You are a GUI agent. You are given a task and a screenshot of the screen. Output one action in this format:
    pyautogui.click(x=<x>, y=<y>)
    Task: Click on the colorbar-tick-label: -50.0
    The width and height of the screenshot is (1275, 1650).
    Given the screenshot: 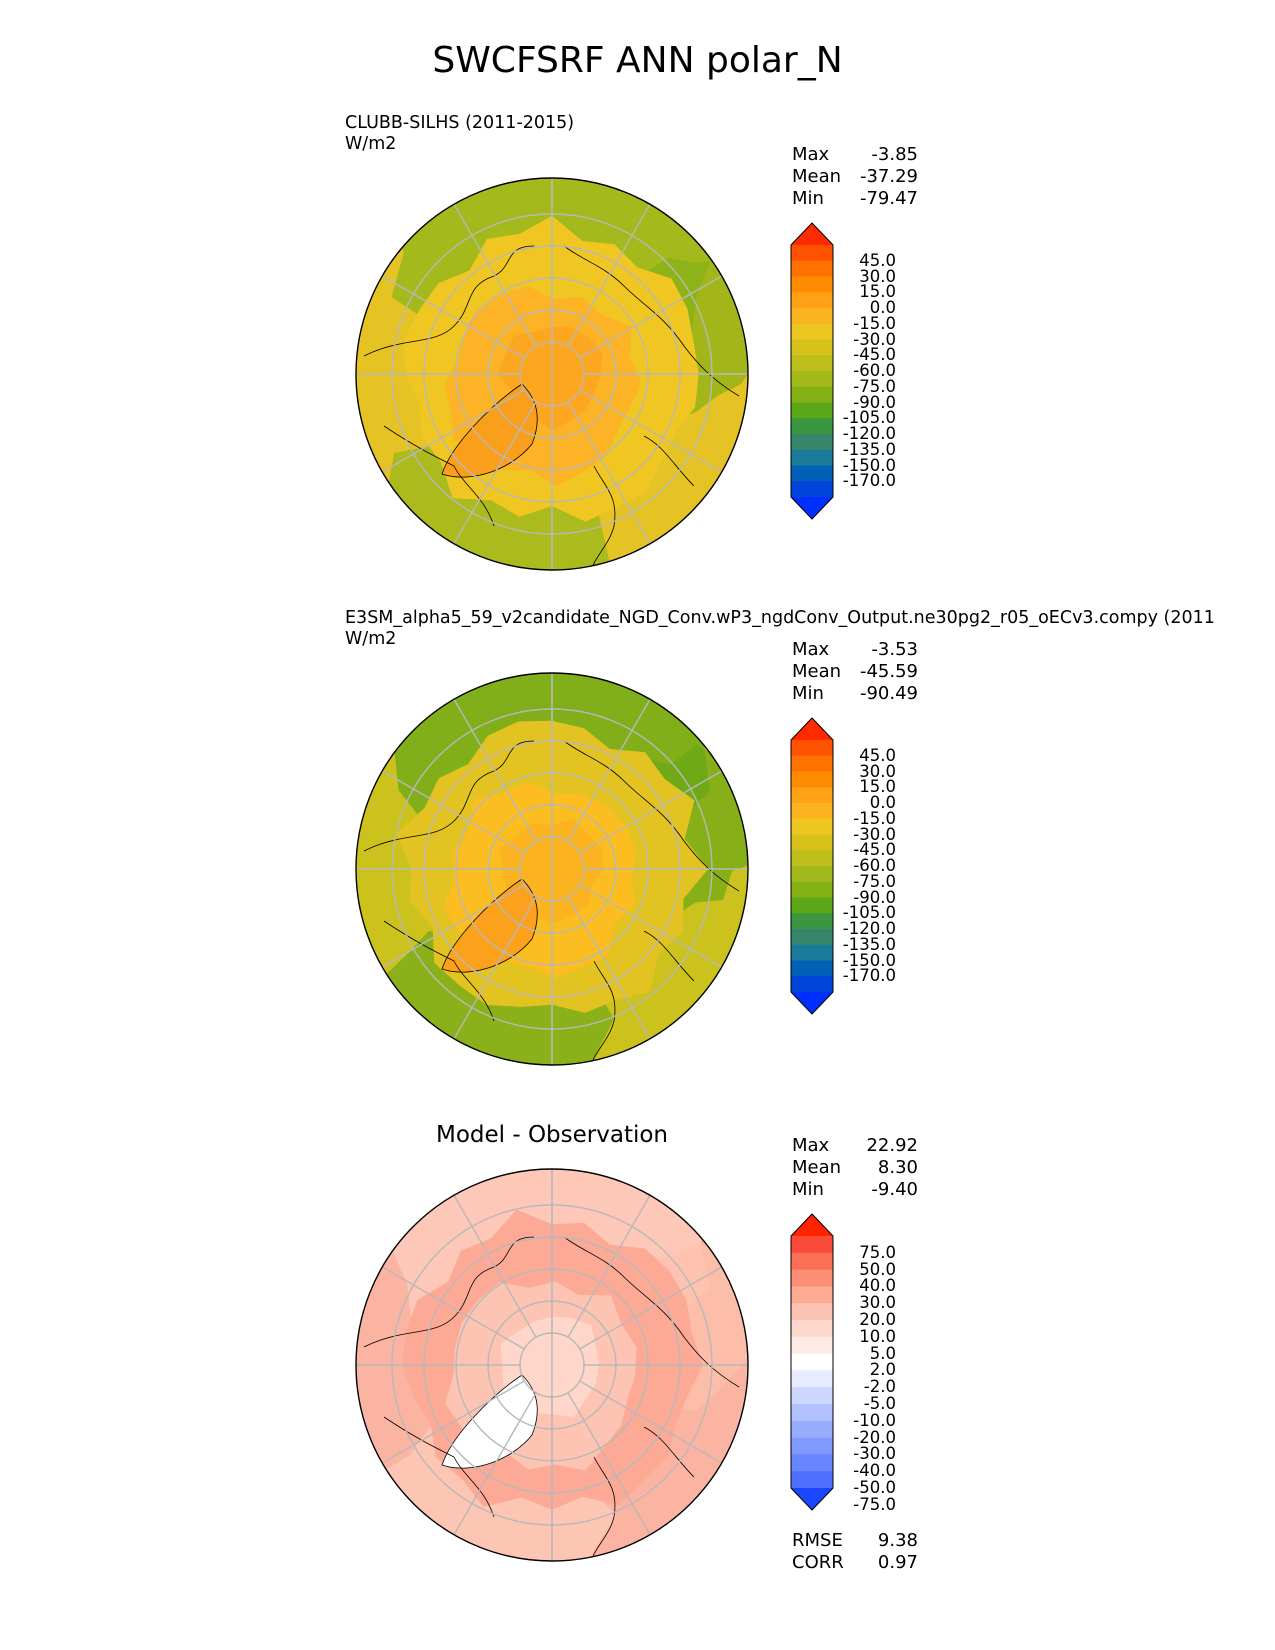 What is the action you would take?
    pyautogui.click(x=874, y=1487)
    